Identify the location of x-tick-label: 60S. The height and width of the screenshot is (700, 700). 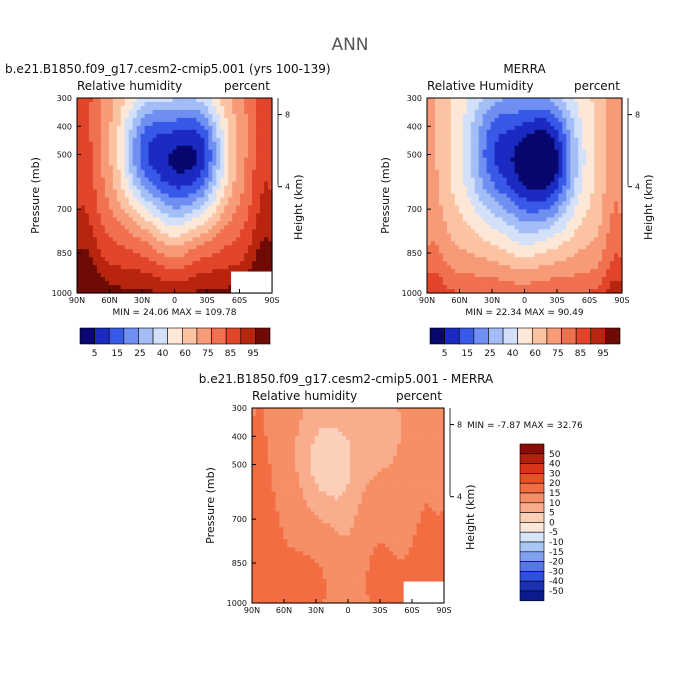
(589, 300).